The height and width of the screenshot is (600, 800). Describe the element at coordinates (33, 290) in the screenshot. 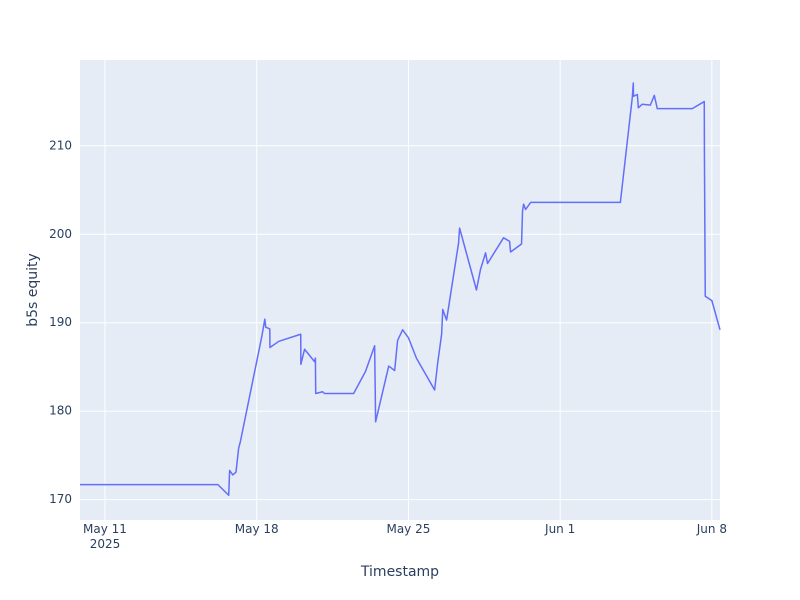

I see `y-axis-title: b5s equity` at that location.